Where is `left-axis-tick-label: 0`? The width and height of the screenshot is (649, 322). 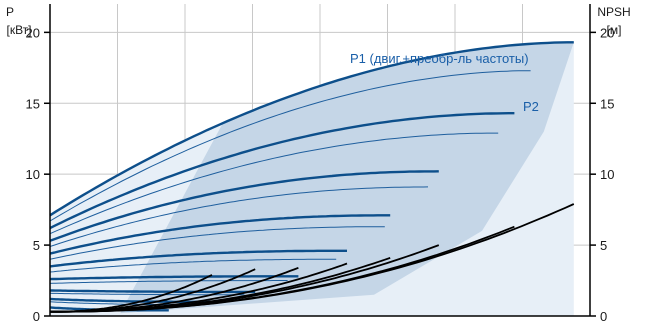
left-axis-tick-label: 0 is located at coordinates (36, 315).